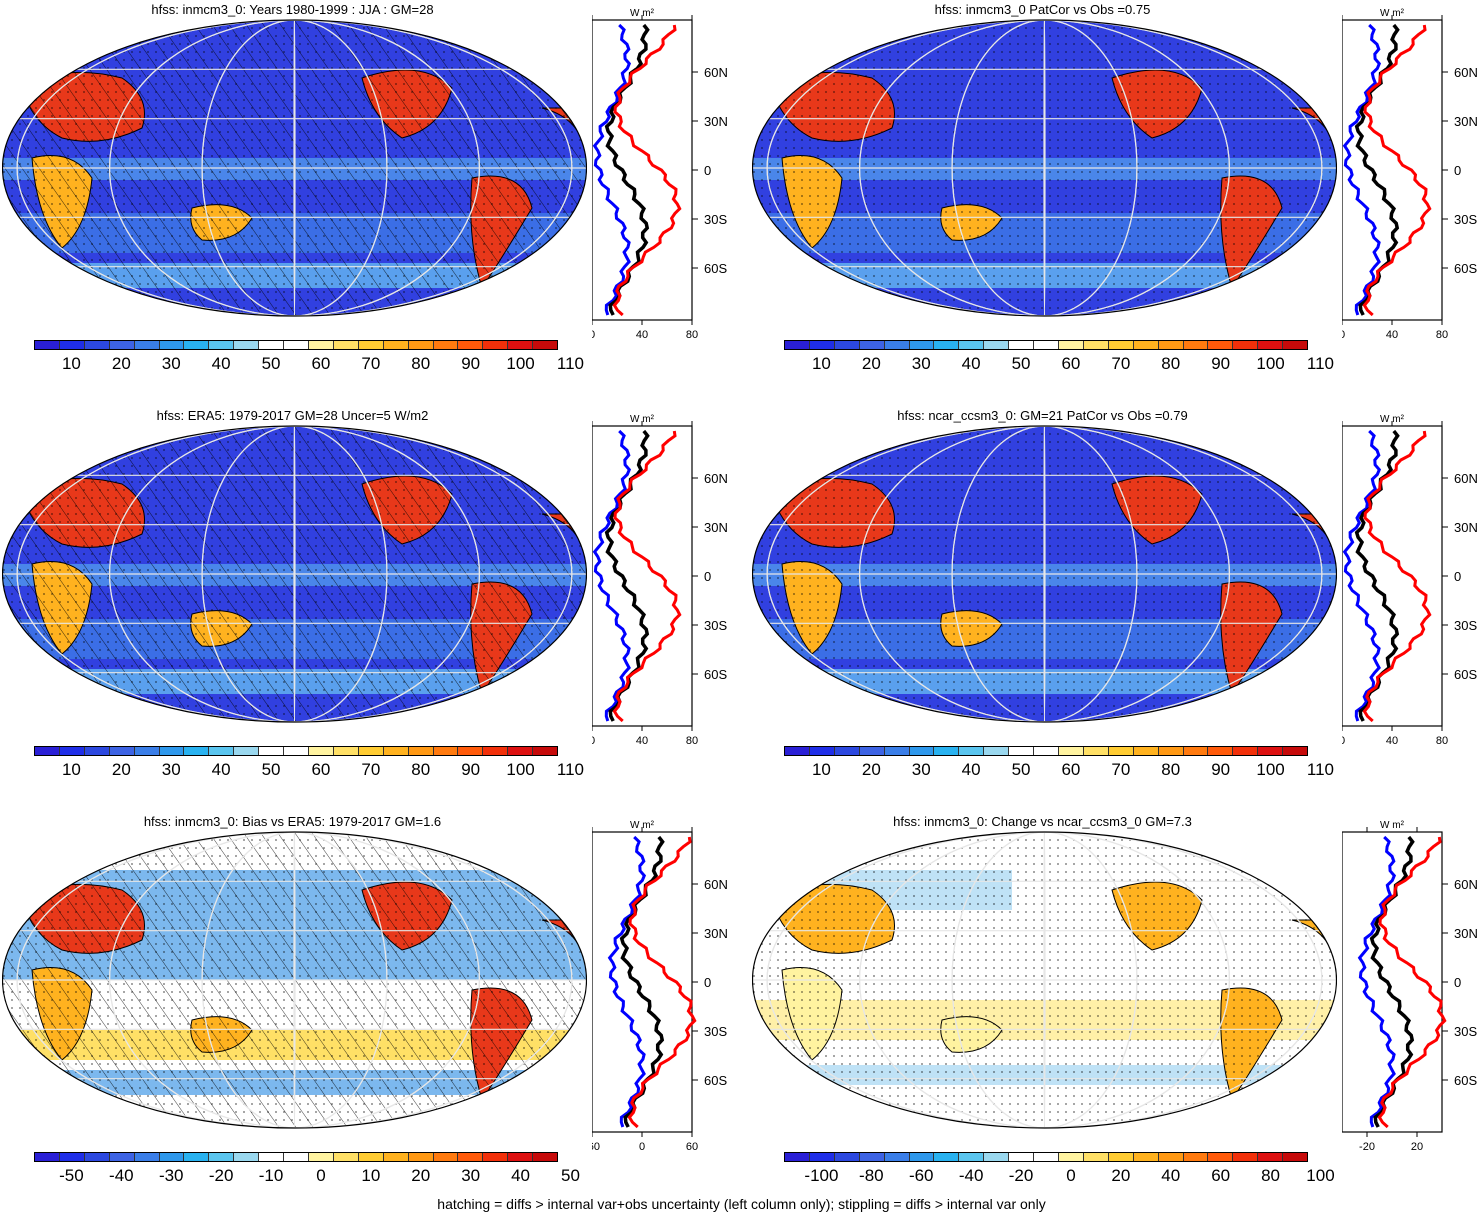  I want to click on colorbar-tick-label: -80, so click(871, 1175).